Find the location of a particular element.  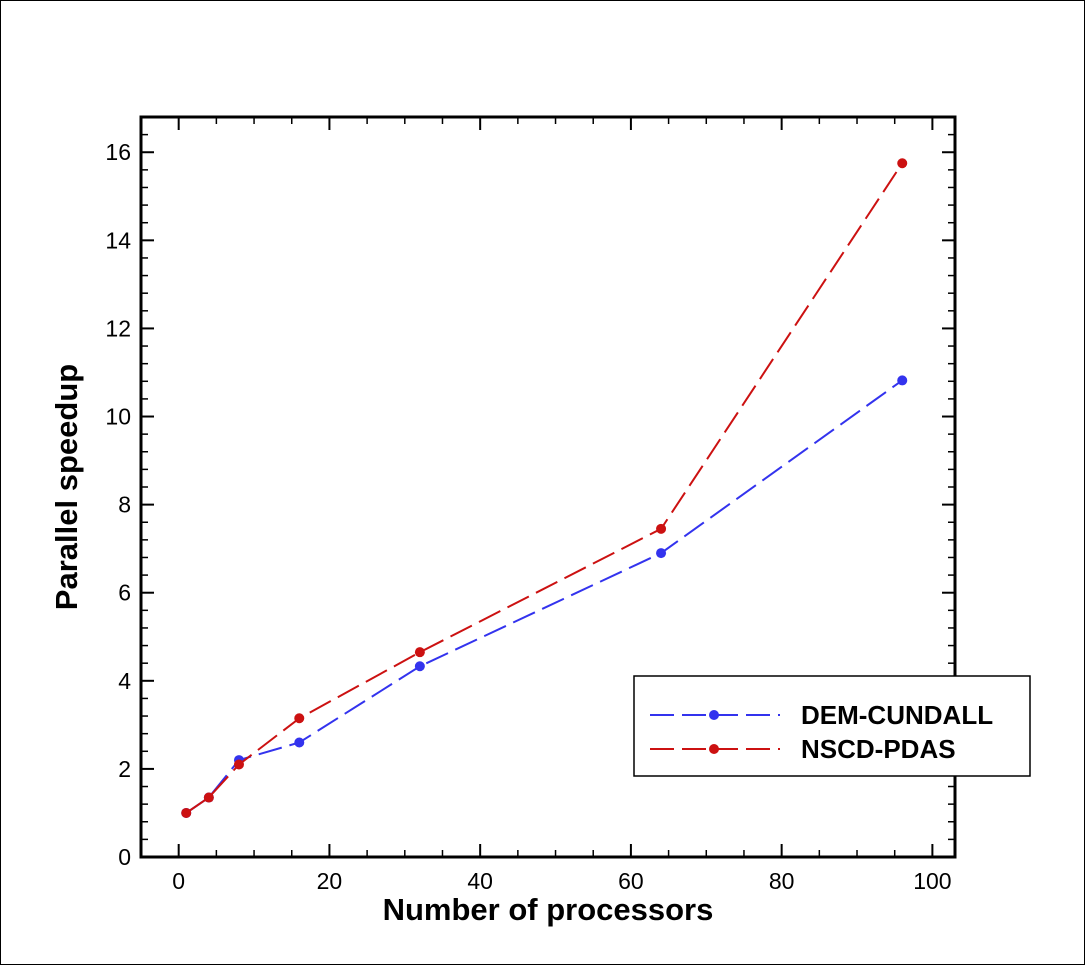

y-tick-label: 16 is located at coordinates (118, 152).